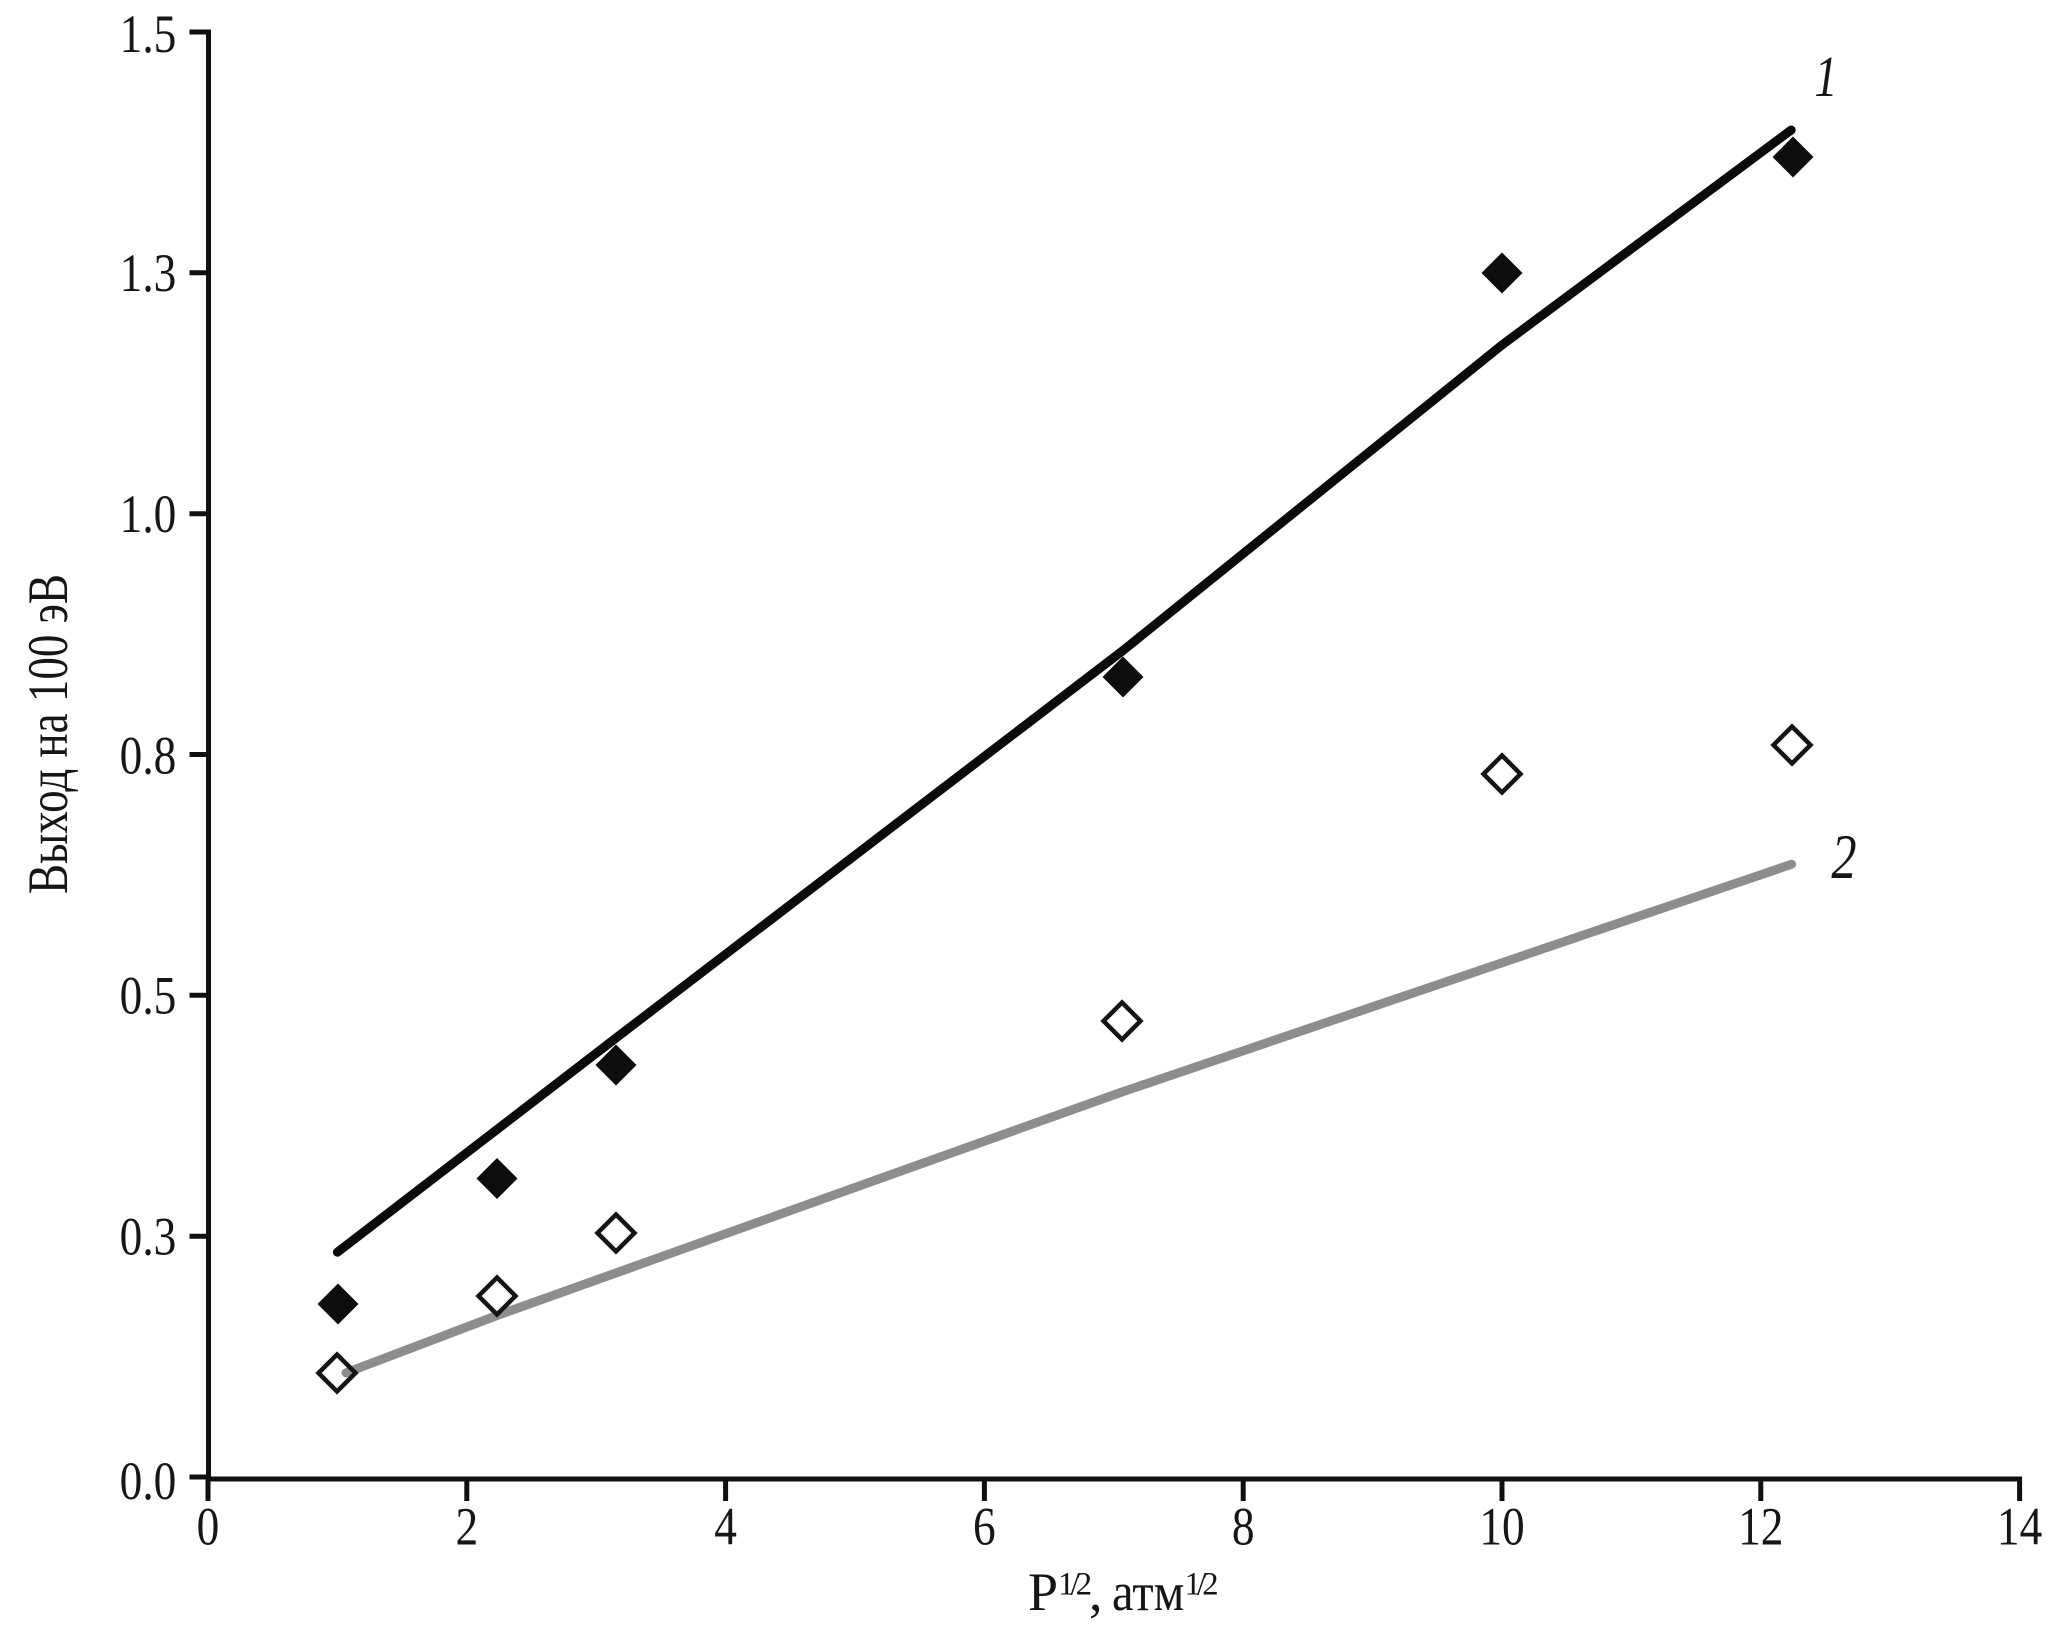  I want to click on svg-text: атм, so click(1148, 1593).